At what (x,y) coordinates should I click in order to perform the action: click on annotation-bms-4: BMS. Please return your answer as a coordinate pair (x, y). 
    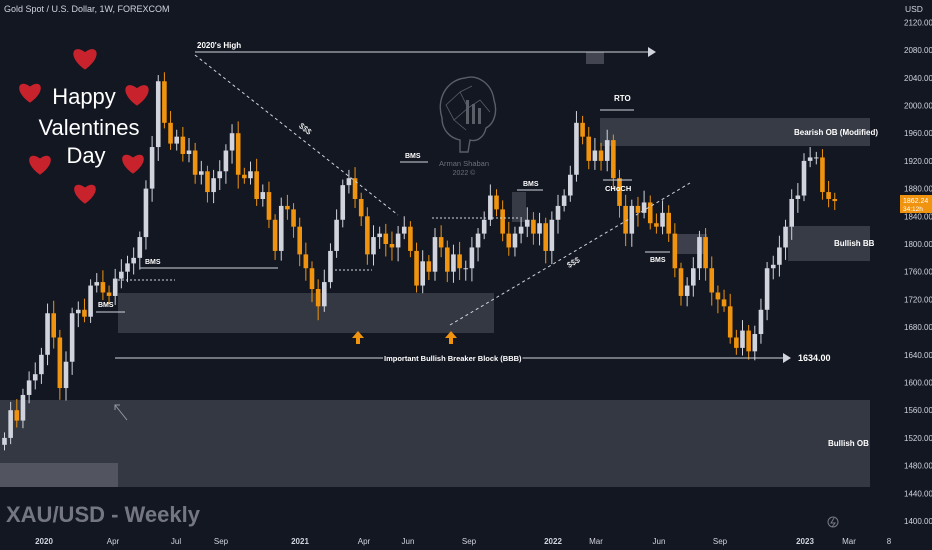
    Looking at the image, I should click on (531, 184).